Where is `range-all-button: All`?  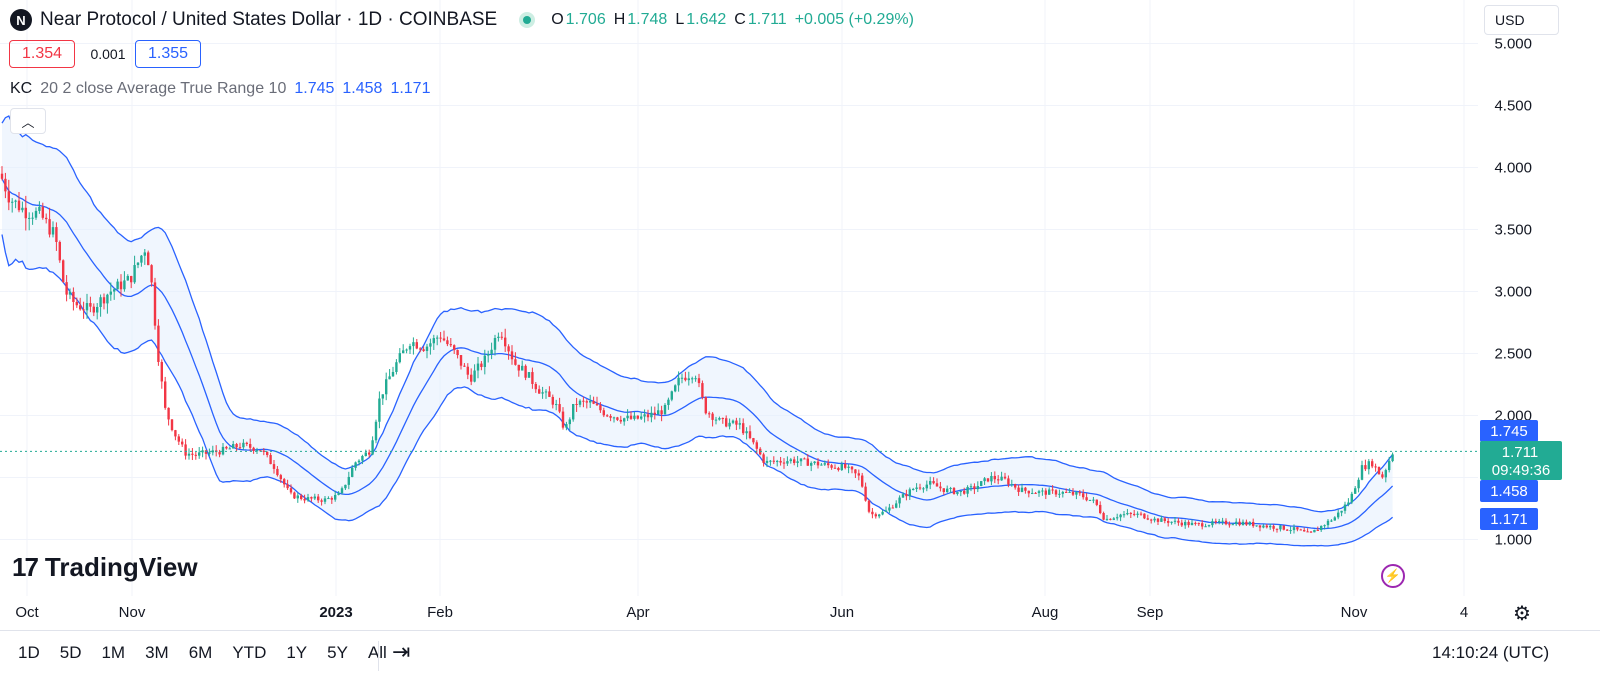 range-all-button: All is located at coordinates (377, 653).